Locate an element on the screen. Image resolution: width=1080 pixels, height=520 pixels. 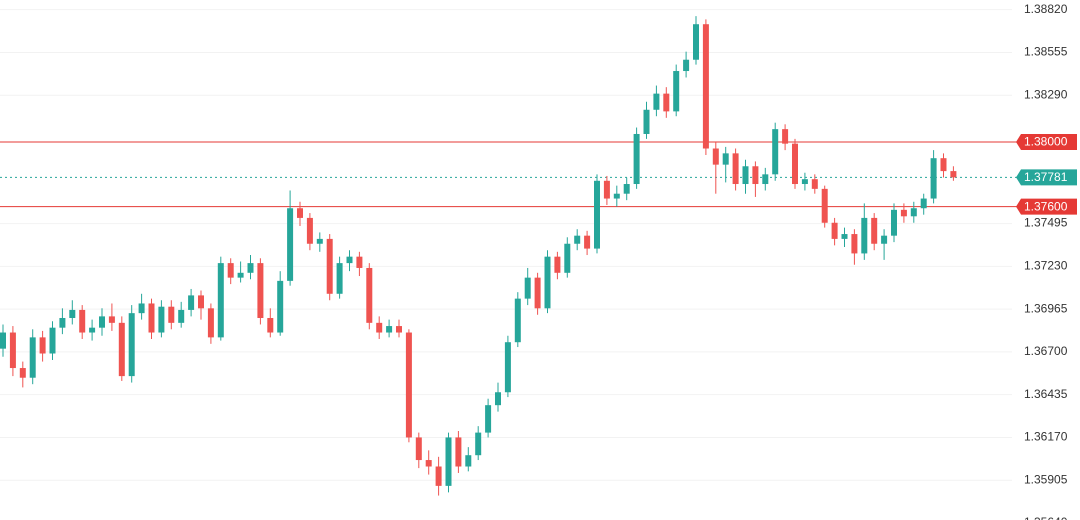
y-tick-label: 1.35905 is located at coordinates (1046, 479).